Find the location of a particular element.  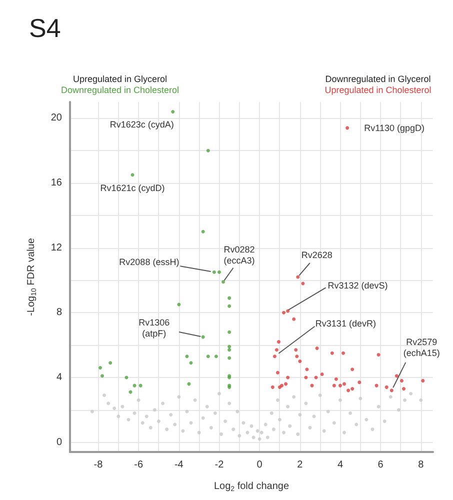

y-tick-label: 16 is located at coordinates (56, 183).